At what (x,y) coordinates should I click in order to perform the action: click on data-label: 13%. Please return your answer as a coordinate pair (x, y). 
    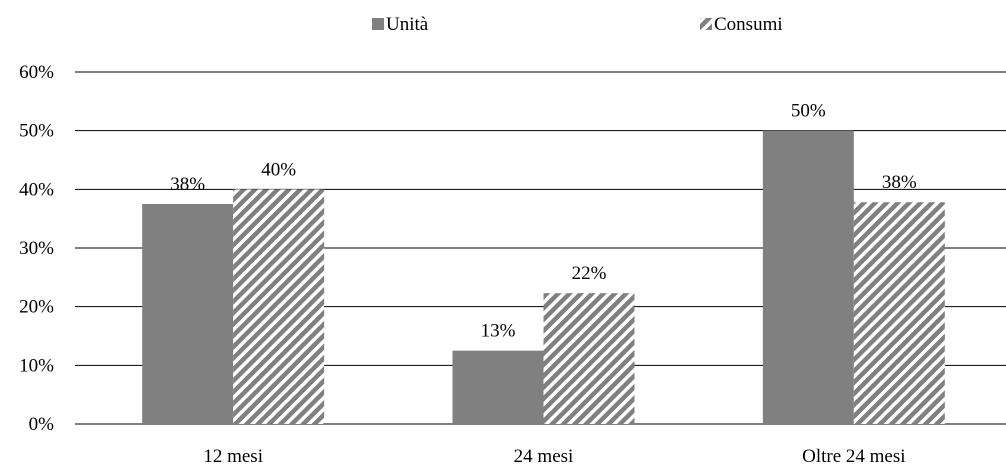
    Looking at the image, I should click on (498, 331).